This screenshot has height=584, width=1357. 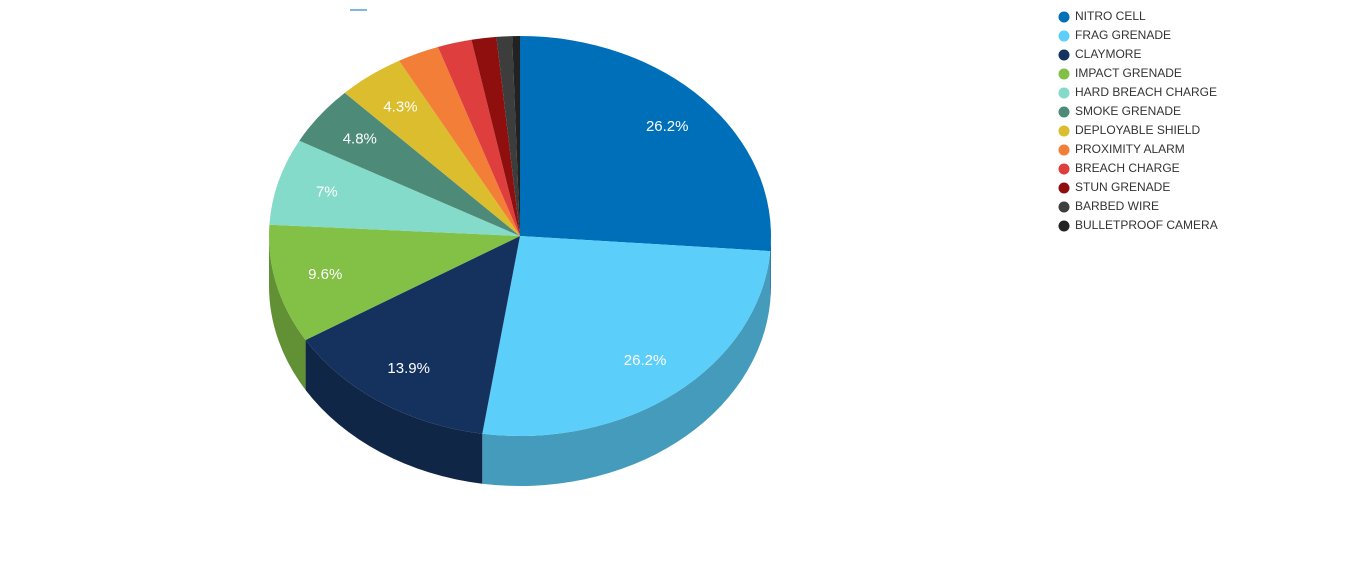 What do you see at coordinates (1127, 168) in the screenshot?
I see `legend-label: BREACH CHARGE` at bounding box center [1127, 168].